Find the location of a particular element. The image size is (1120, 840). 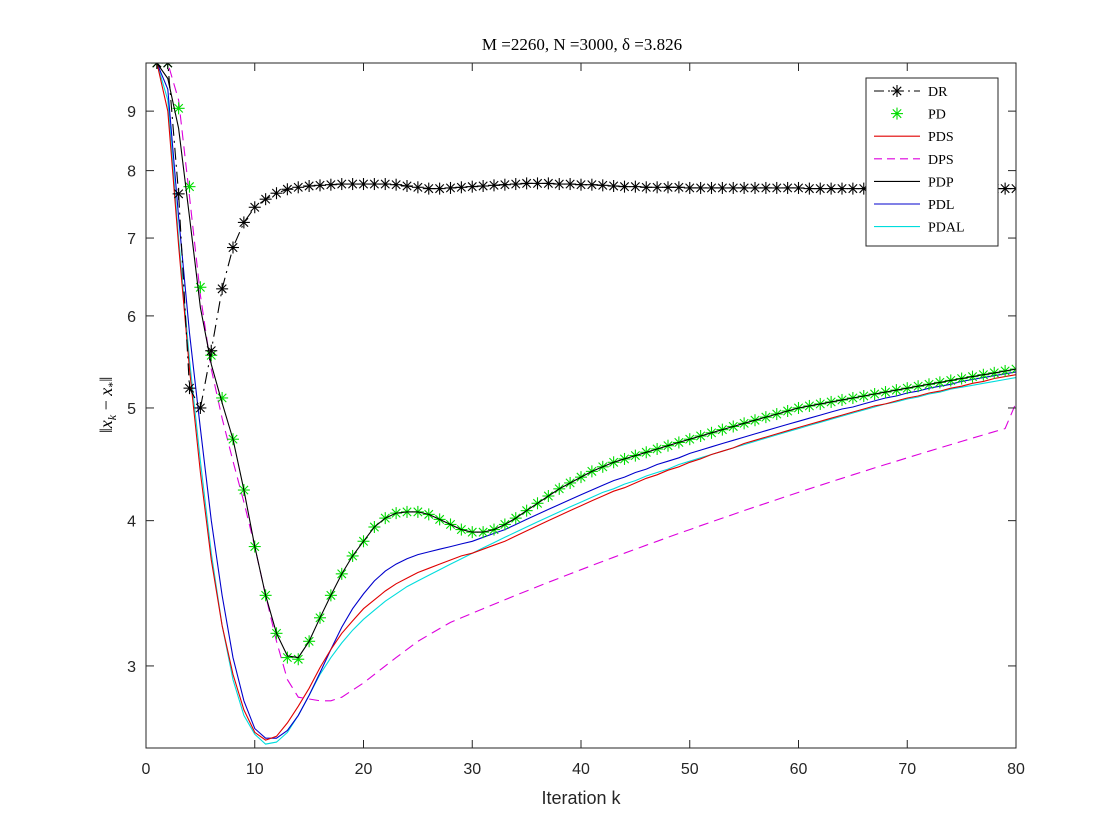

legend-item-pdal: PDAL is located at coordinates (919, 228).